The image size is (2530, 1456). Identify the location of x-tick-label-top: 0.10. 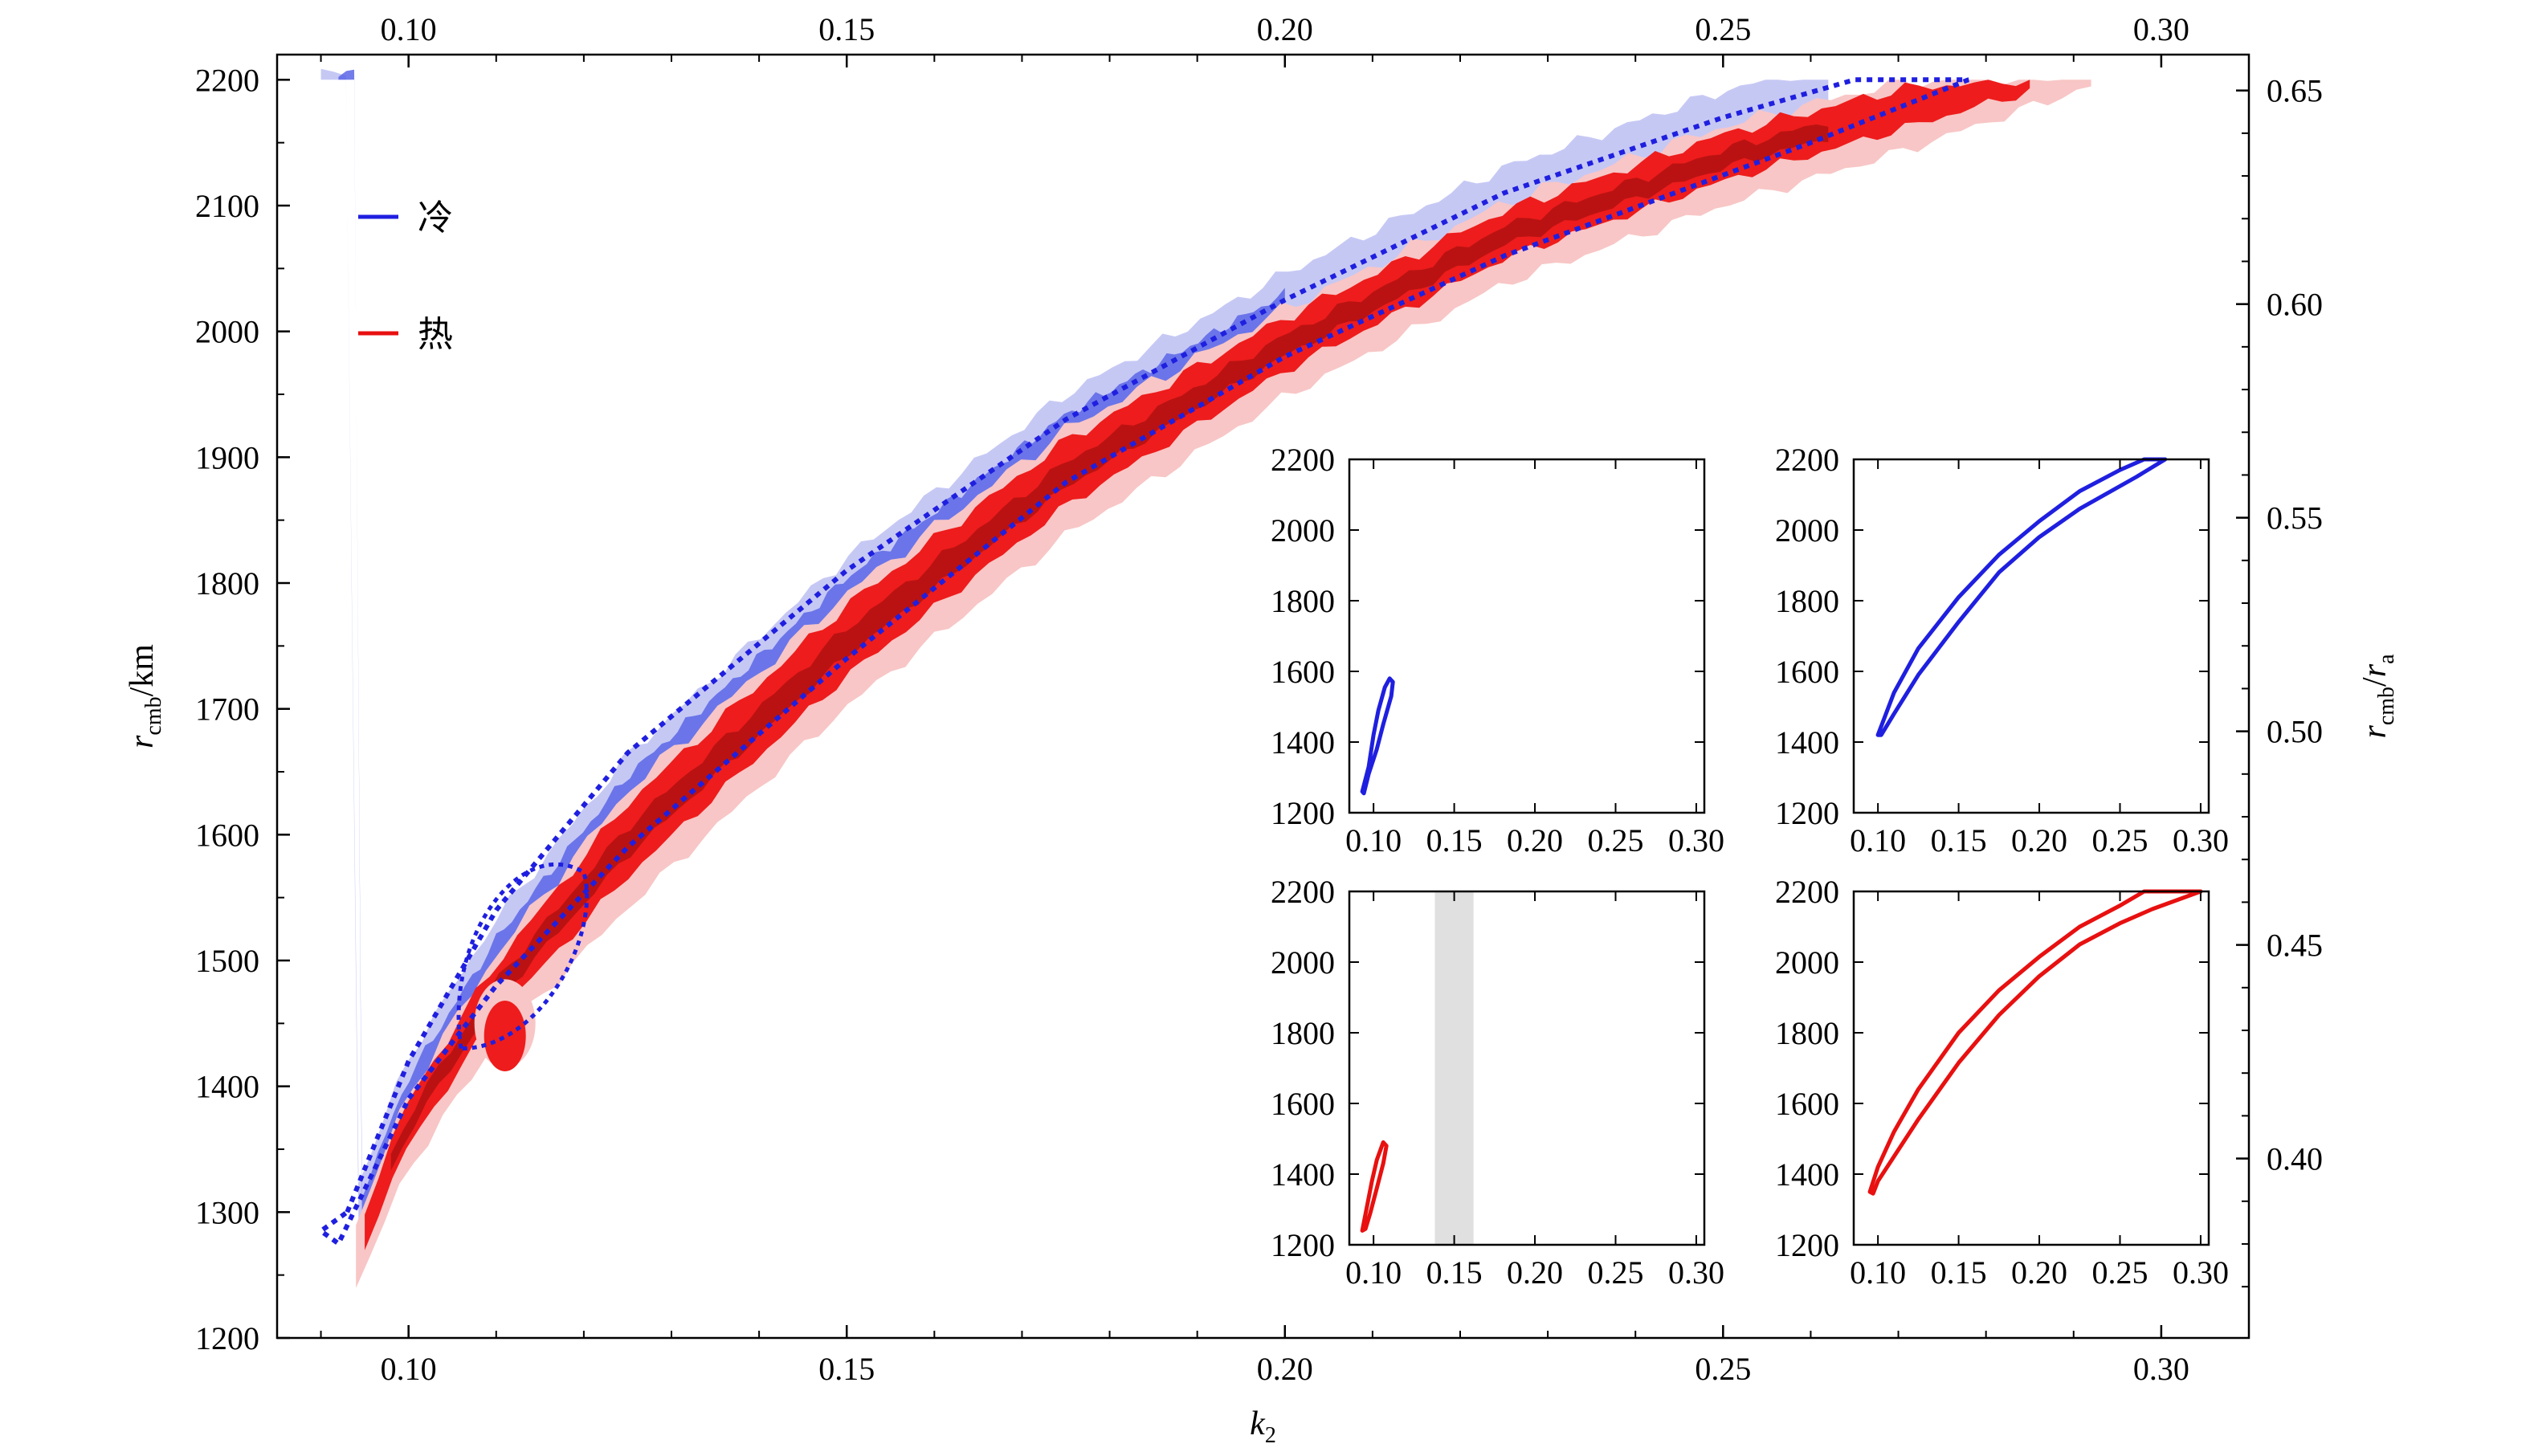
(409, 29).